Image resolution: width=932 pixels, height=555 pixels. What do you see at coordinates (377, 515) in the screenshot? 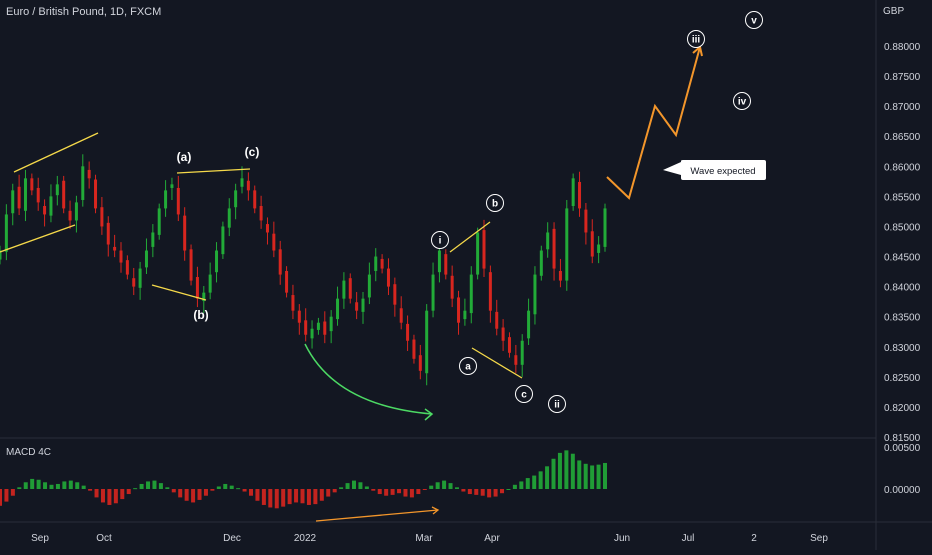
I see `divergence-line` at bounding box center [377, 515].